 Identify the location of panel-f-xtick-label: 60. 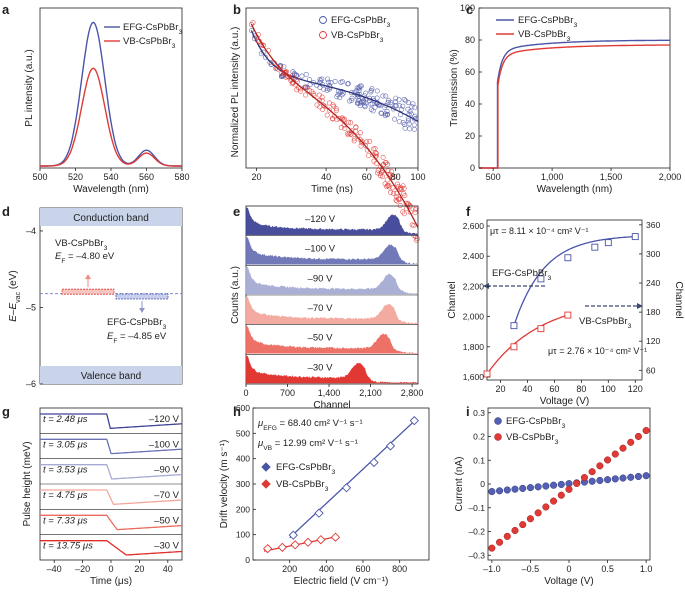
(554, 389).